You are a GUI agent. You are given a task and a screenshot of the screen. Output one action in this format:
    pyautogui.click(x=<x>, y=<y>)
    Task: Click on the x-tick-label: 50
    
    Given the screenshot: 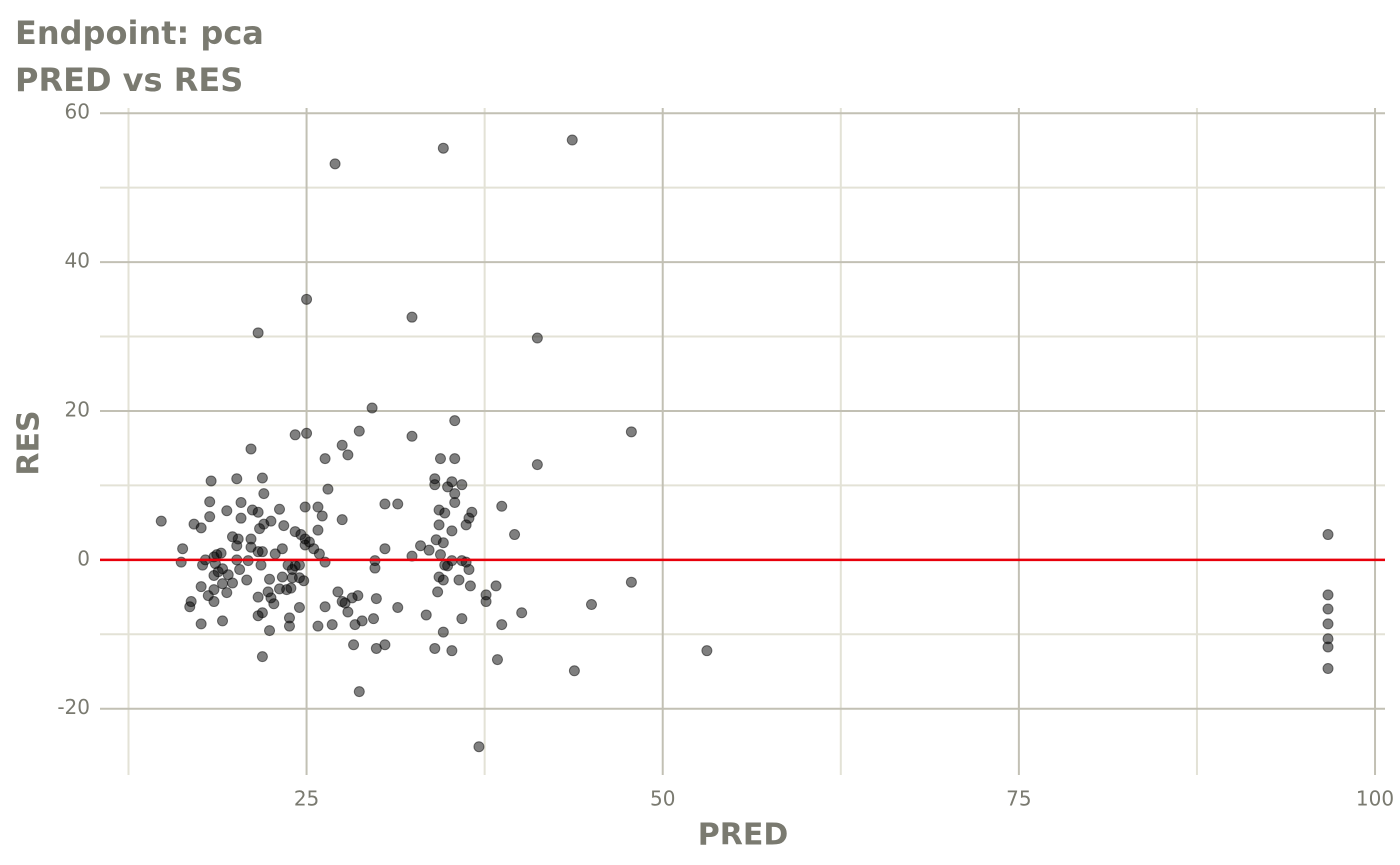 What is the action you would take?
    pyautogui.click(x=662, y=799)
    